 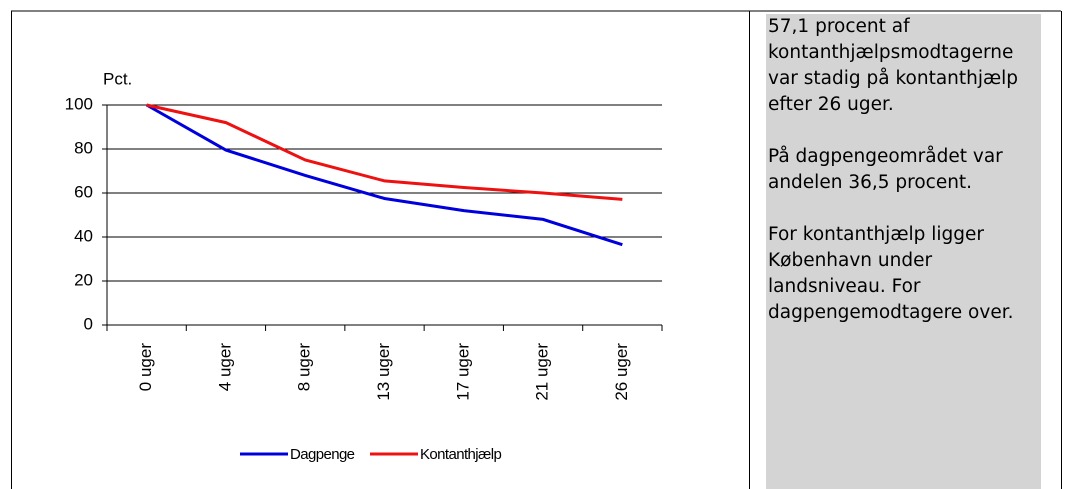 What do you see at coordinates (88, 323) in the screenshot?
I see `y-tick-label: 0` at bounding box center [88, 323].